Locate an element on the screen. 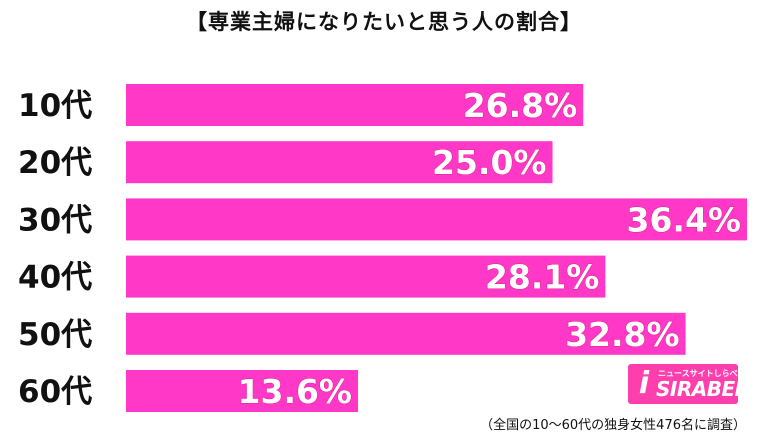 This screenshot has height=439, width=768. value-label: 28.1% is located at coordinates (542, 277).